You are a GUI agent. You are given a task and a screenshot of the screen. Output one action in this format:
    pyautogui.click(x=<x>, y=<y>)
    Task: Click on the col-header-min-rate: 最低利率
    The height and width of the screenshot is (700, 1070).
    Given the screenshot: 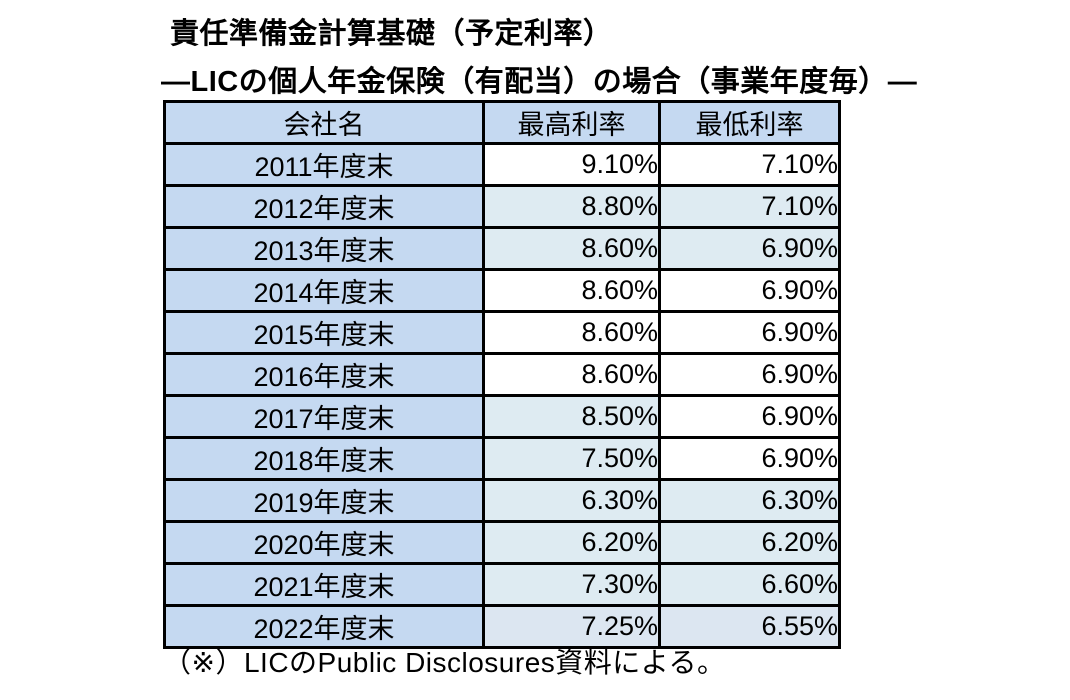 What is the action you would take?
    pyautogui.click(x=749, y=122)
    